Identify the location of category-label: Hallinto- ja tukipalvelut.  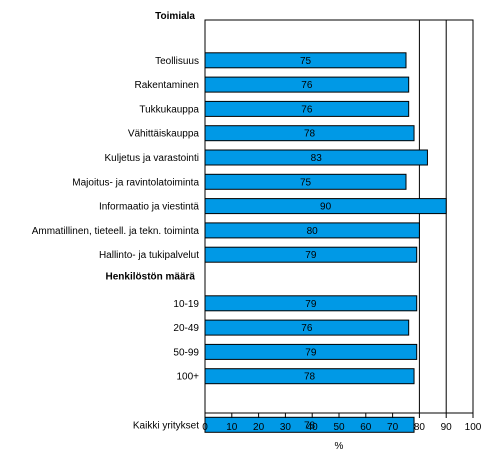
(149, 255).